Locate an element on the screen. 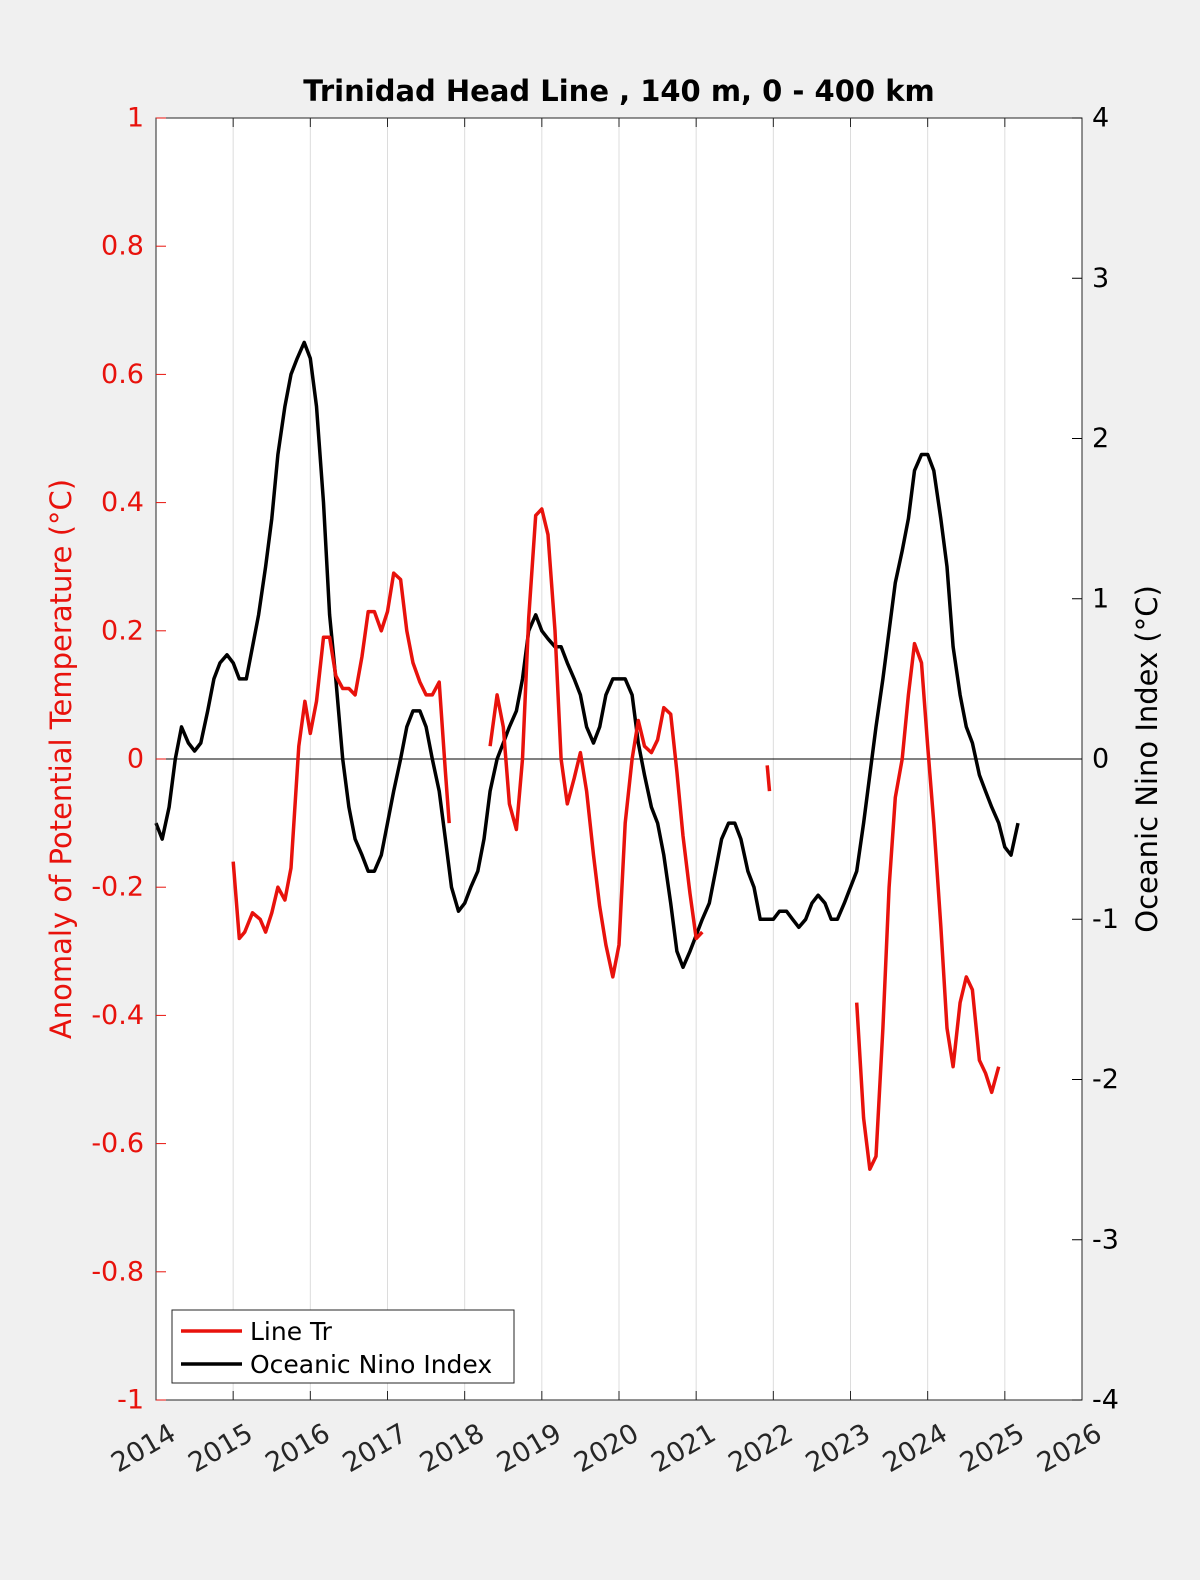  legend-label-oni: Oceanic Nino Index is located at coordinates (371, 1364).